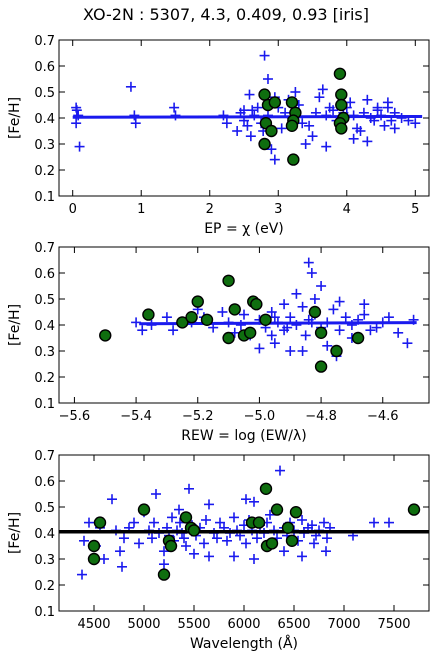 This screenshot has width=436, height=663. What do you see at coordinates (44, 612) in the screenshot?
I see `y-tick-label: 0.1` at bounding box center [44, 612].